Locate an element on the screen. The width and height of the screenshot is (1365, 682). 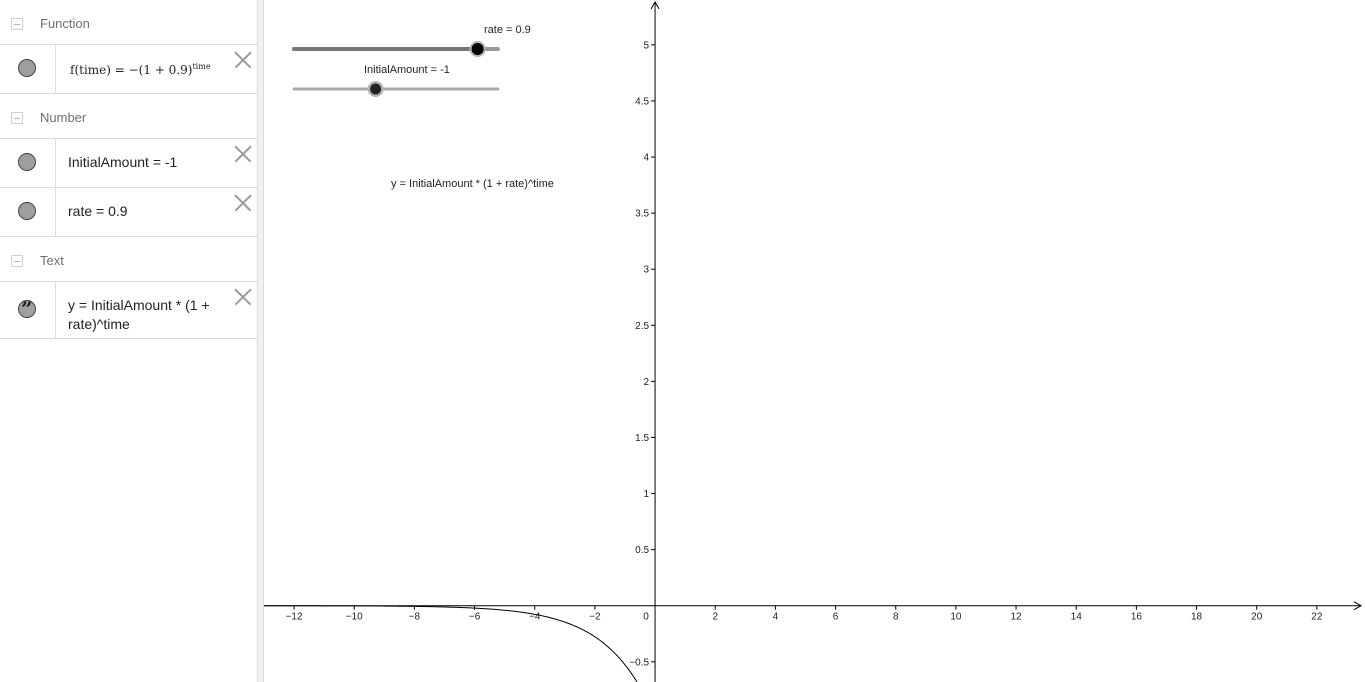
function-definition: f(time) = −(1 + 0.9)time is located at coordinates (140, 69).